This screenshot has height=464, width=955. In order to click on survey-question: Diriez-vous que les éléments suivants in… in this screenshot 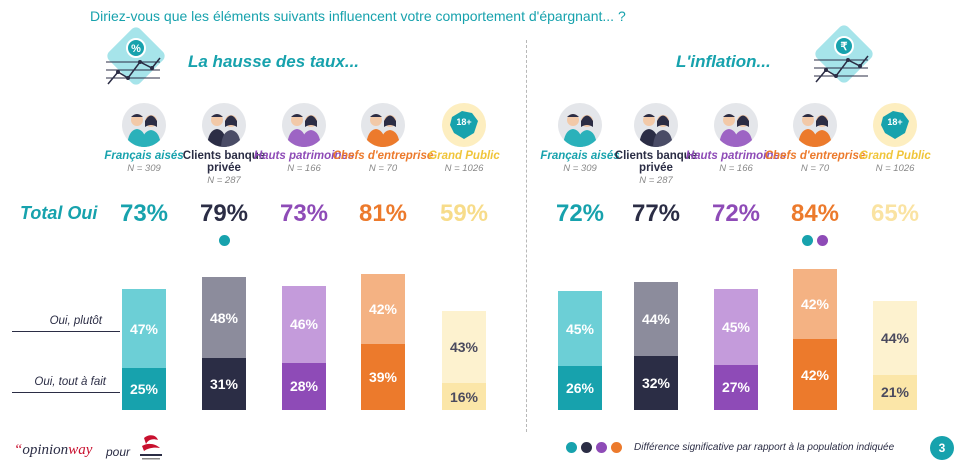, I will do `click(358, 16)`.